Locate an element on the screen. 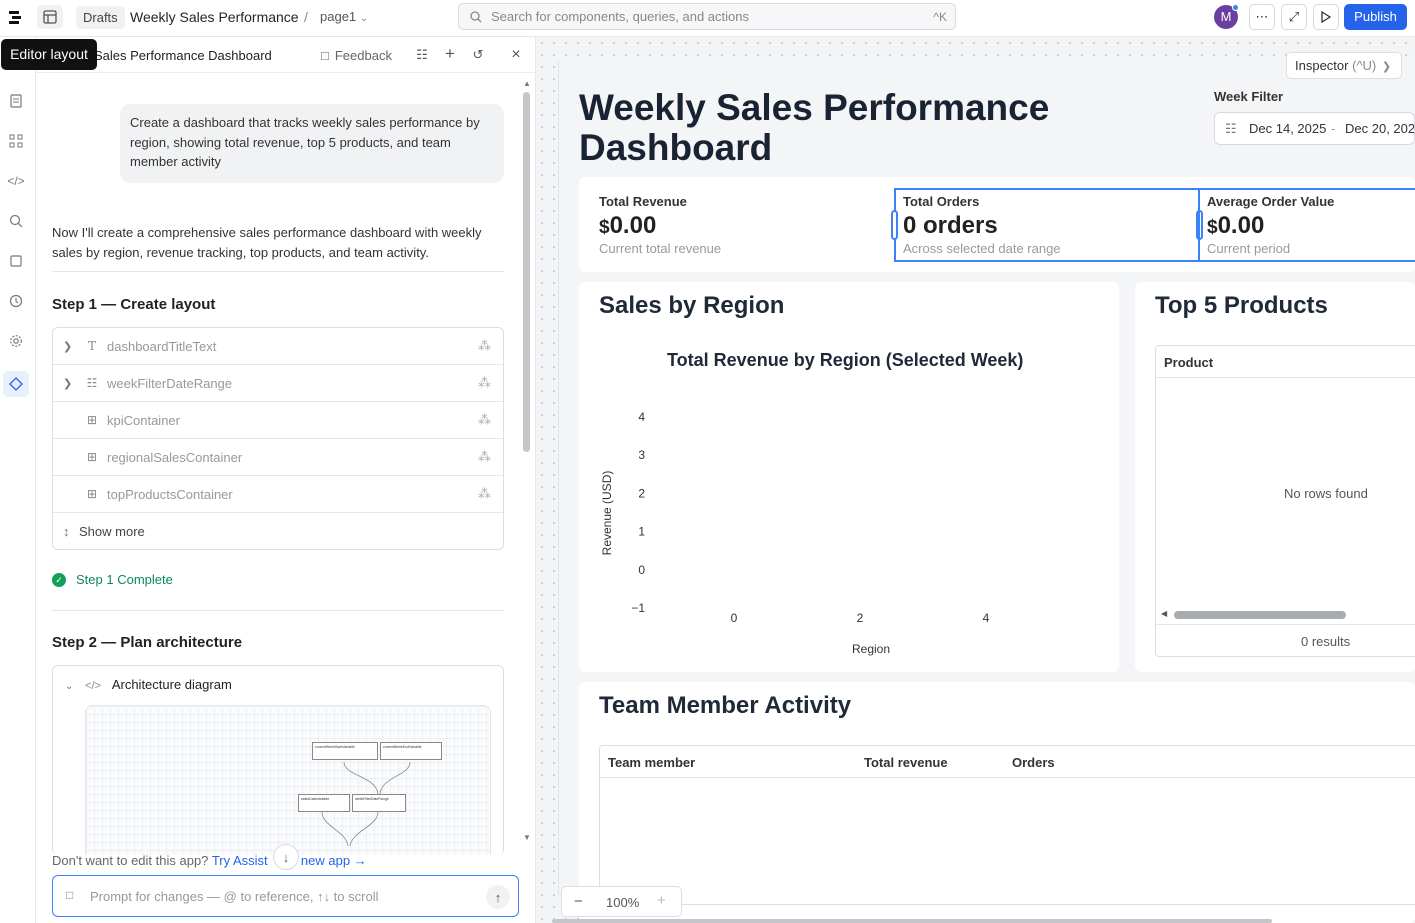 The height and width of the screenshot is (923, 1415). list-item: ⊞ kpiContainer ⁂ is located at coordinates (278, 420).